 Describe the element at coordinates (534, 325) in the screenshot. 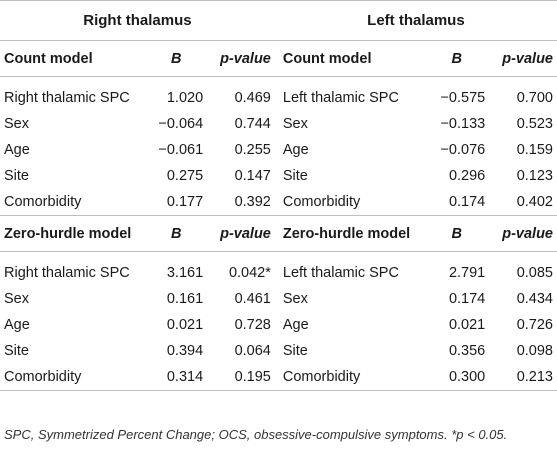

I see `p-cell: 0.726` at that location.